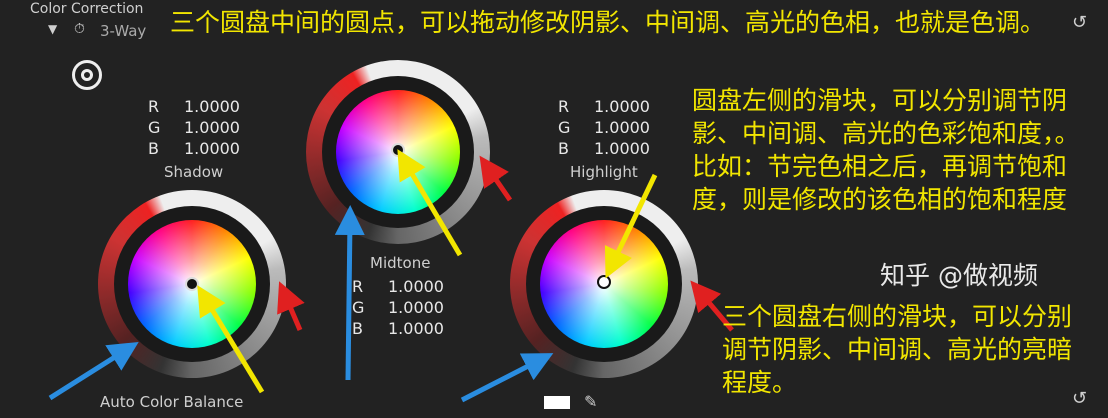 This screenshot has height=418, width=1108. What do you see at coordinates (53, 29) in the screenshot?
I see `collapse-triangle-icon: ▼` at bounding box center [53, 29].